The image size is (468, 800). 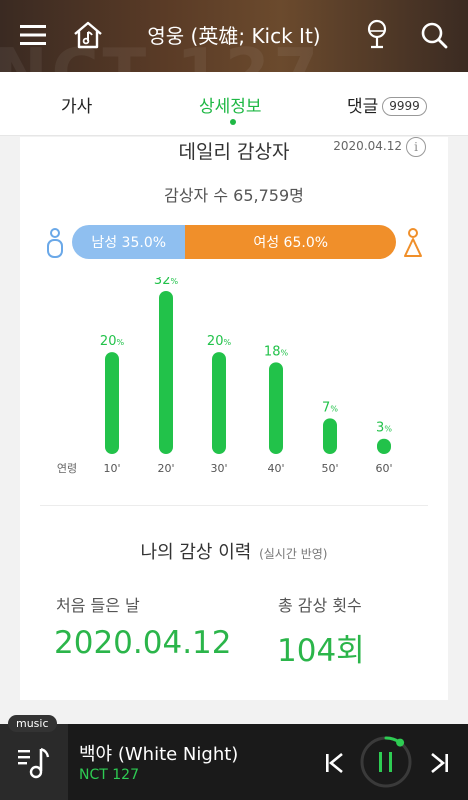 I want to click on hamburger-menu-icon, so click(x=33, y=35).